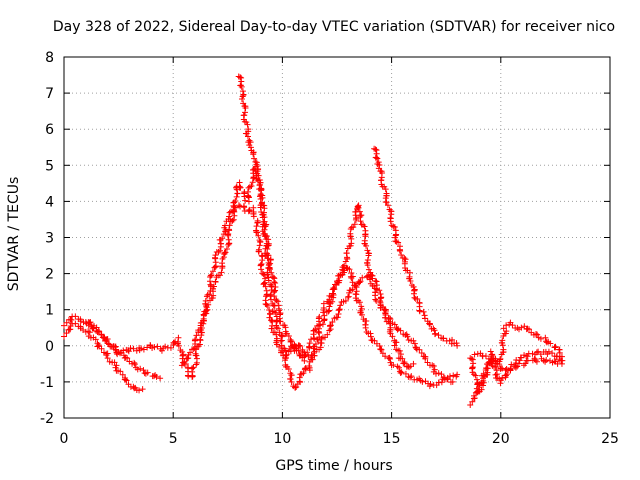 This screenshot has width=640, height=480. I want to click on x-tick-label: 10, so click(282, 439).